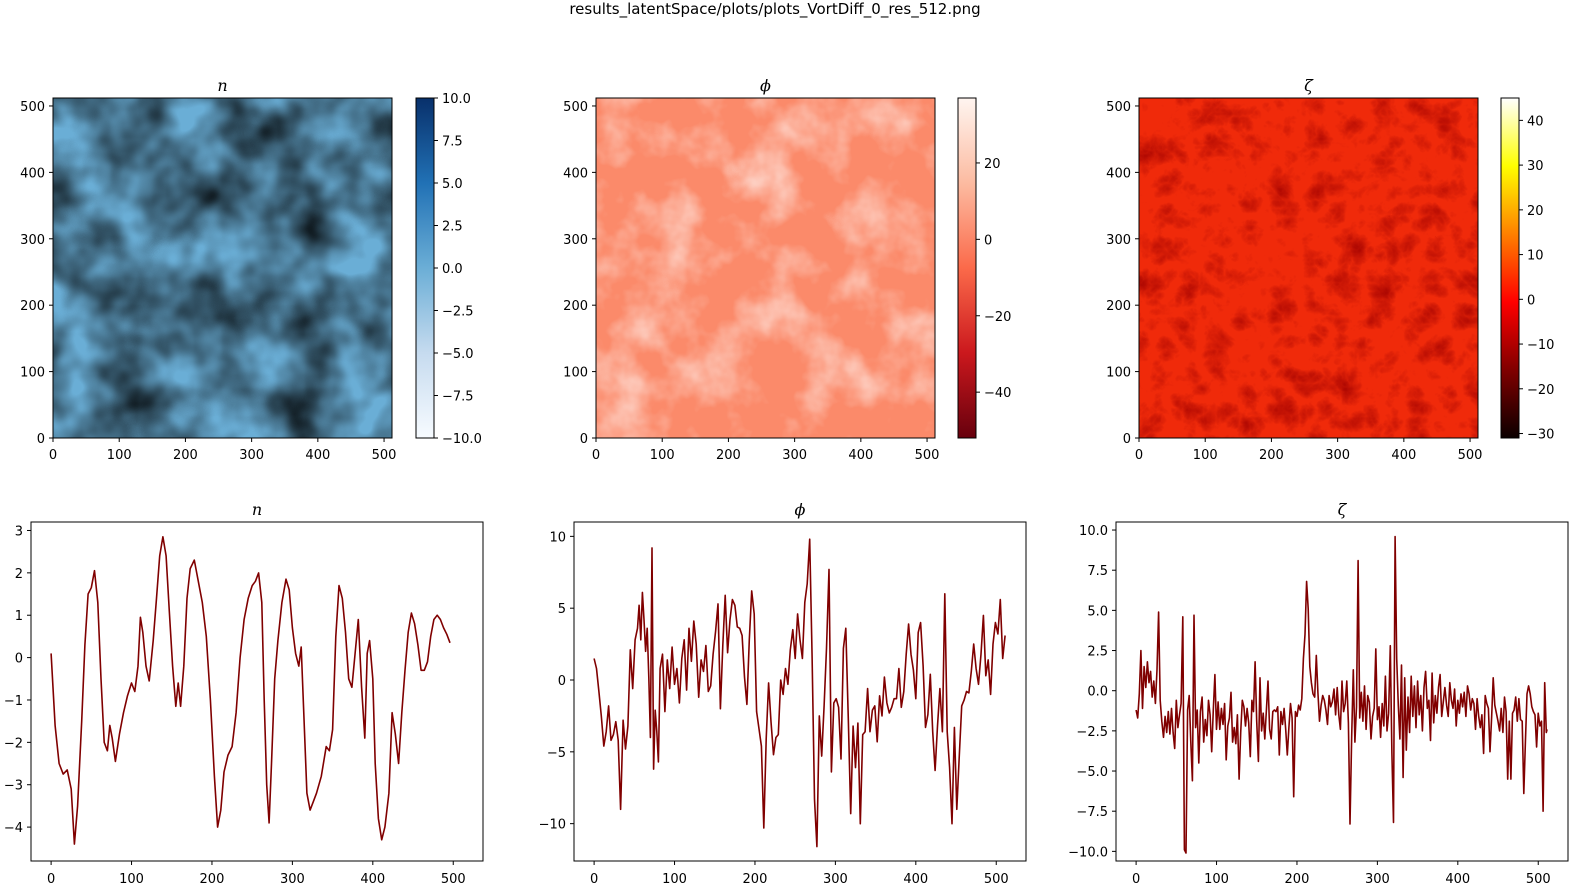  What do you see at coordinates (13, 743) in the screenshot?
I see `y-tick-label: −2` at bounding box center [13, 743].